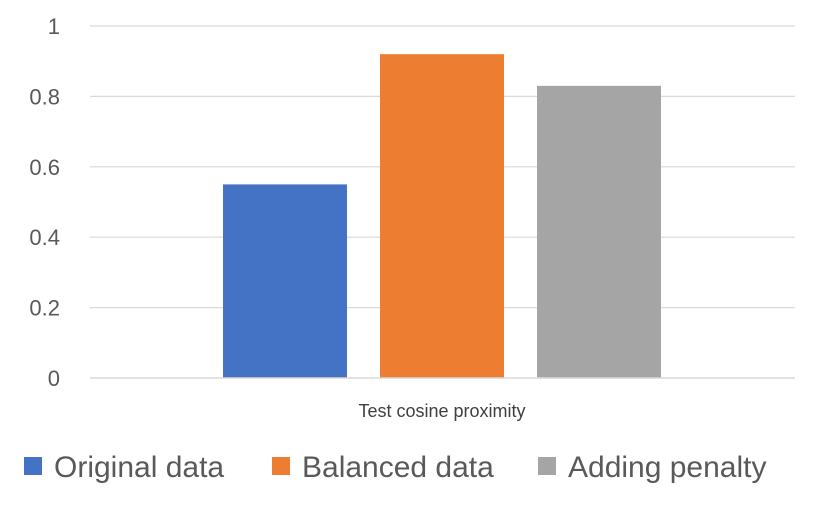  I want to click on x-category-label: Test cosine proximity, so click(441, 411).